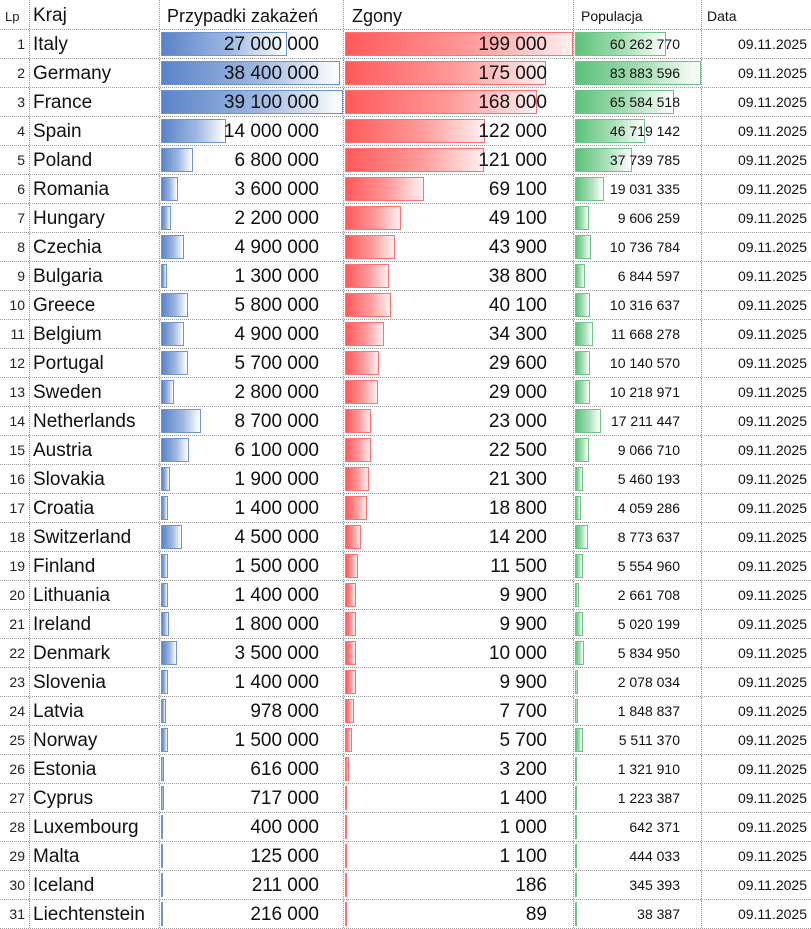 The height and width of the screenshot is (929, 811). Describe the element at coordinates (459, 363) in the screenshot. I see `cell-deaths: 29 600` at that location.